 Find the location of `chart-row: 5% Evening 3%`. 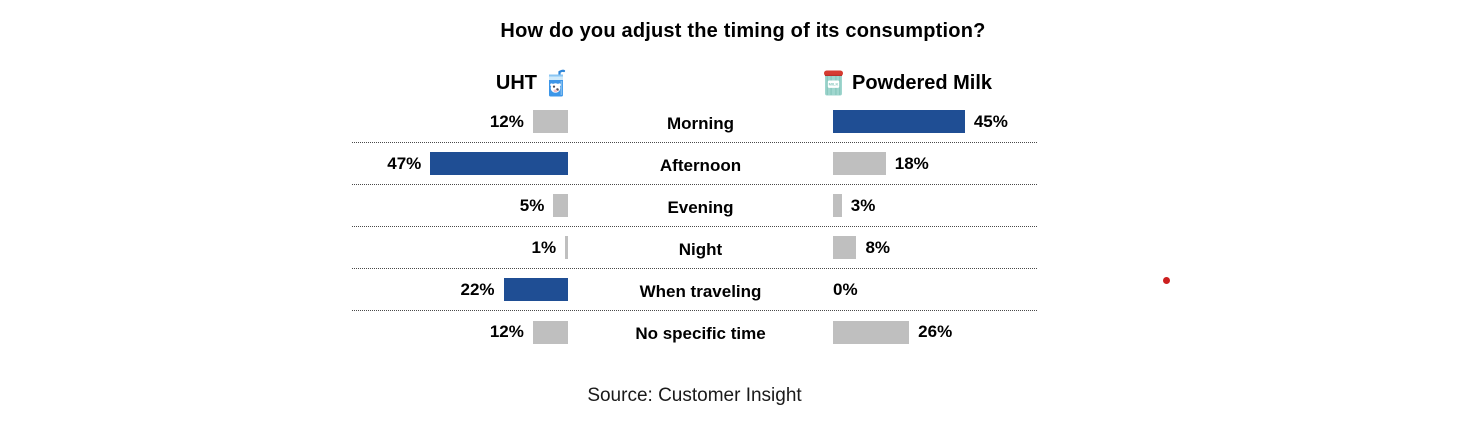

chart-row: 5% Evening 3% is located at coordinates (694, 206).